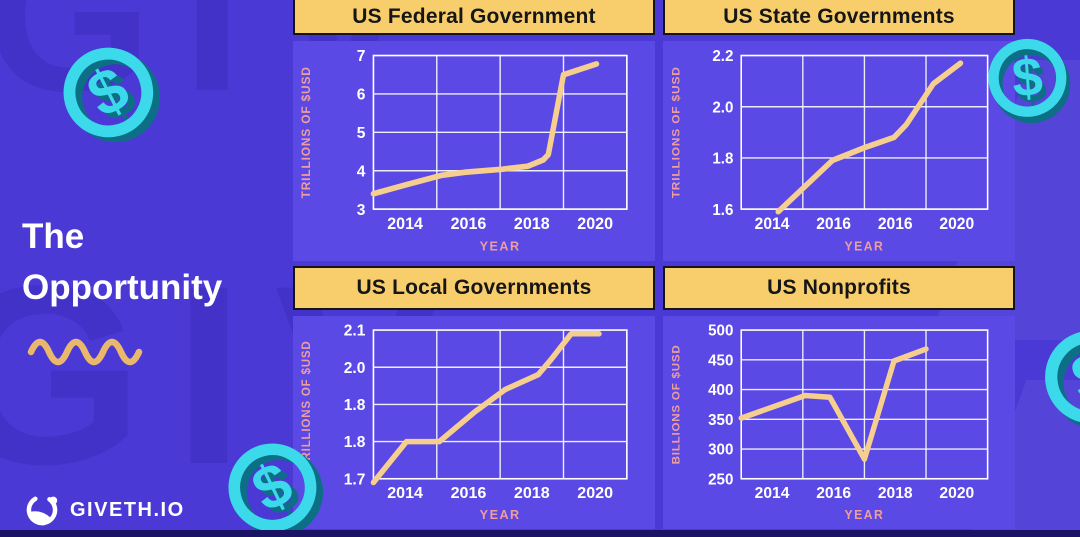 The width and height of the screenshot is (1080, 537). I want to click on giveth-logo-icon, so click(42, 510).